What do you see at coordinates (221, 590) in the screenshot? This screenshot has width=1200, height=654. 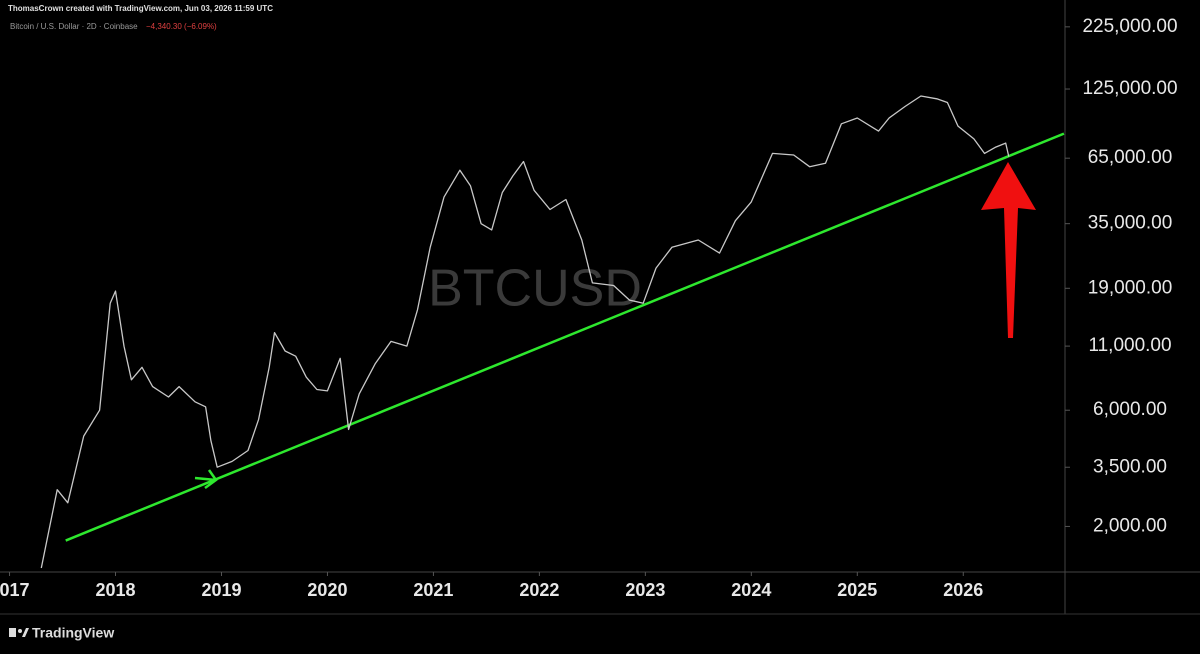 I see `x-tick-label: 2019` at bounding box center [221, 590].